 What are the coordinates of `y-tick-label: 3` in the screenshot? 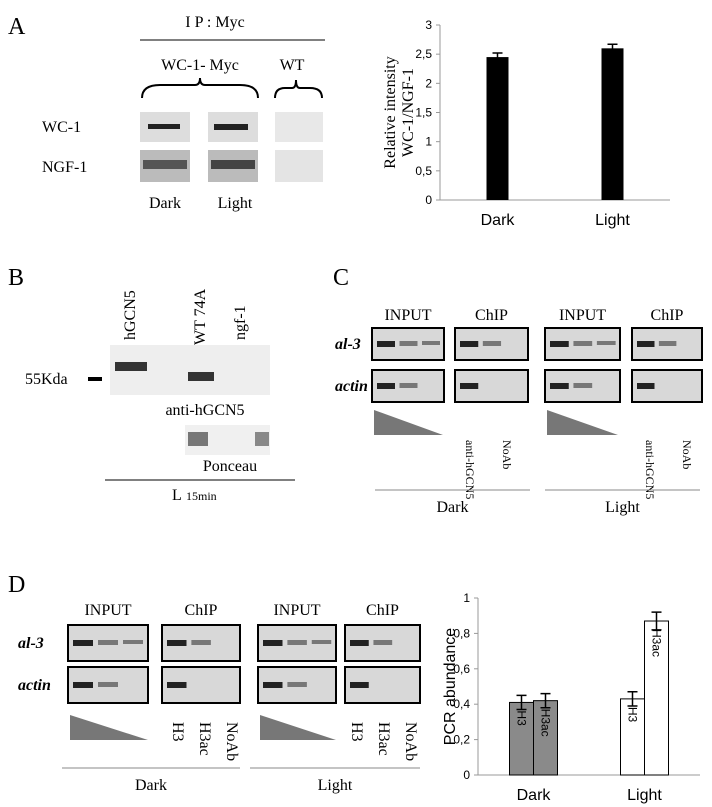 It's located at (428, 25).